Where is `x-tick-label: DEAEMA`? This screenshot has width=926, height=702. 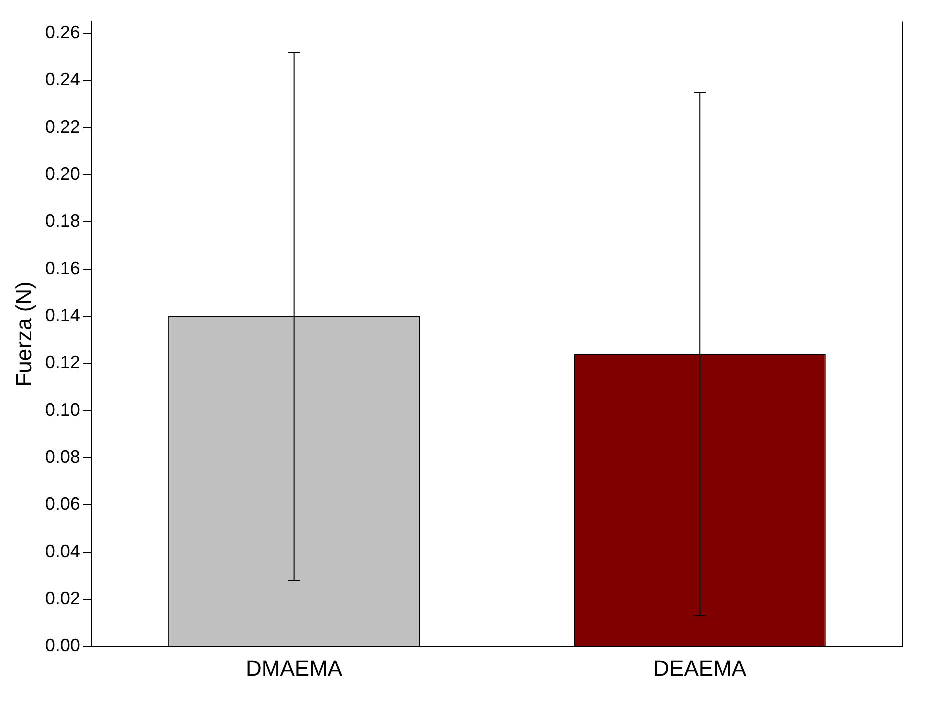
x-tick-label: DEAEMA is located at coordinates (700, 668).